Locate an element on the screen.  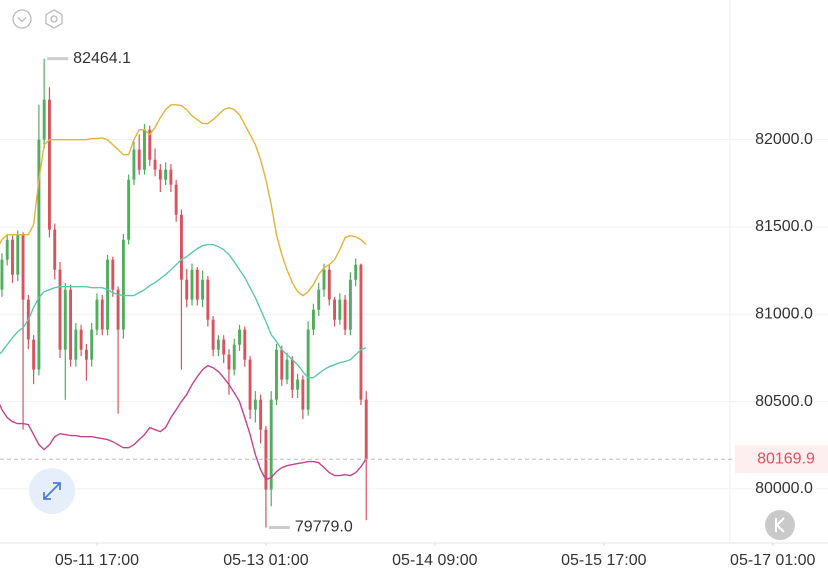
settings-icon is located at coordinates (54, 19).